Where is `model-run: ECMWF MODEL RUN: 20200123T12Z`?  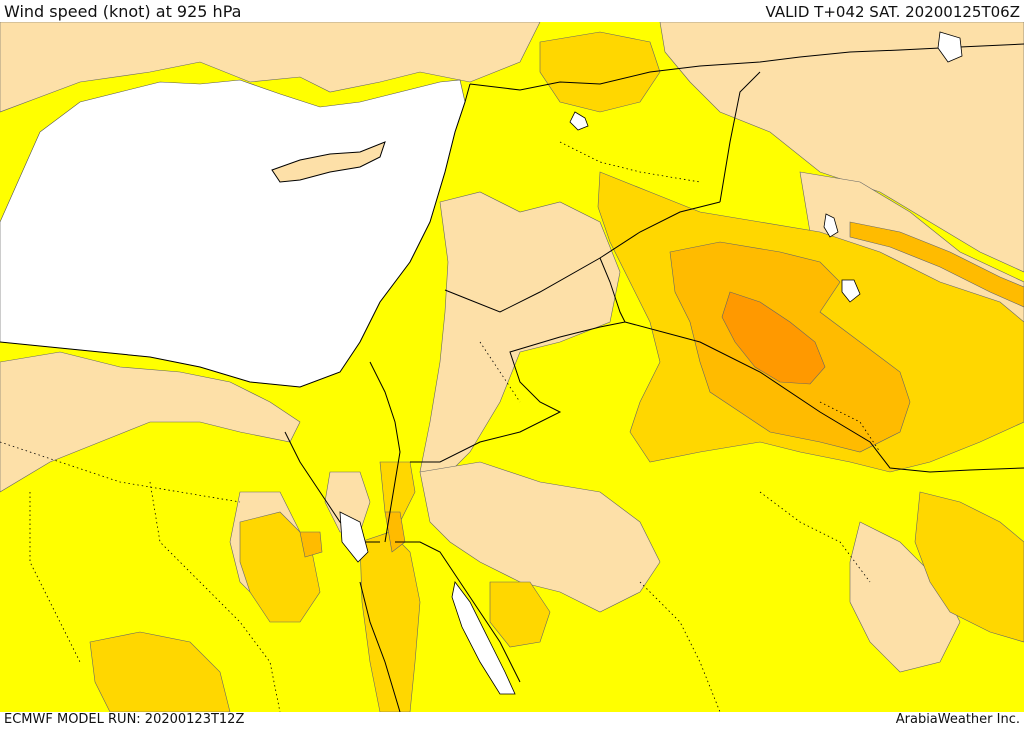
model-run: ECMWF MODEL RUN: 20200123T12Z is located at coordinates (124, 719).